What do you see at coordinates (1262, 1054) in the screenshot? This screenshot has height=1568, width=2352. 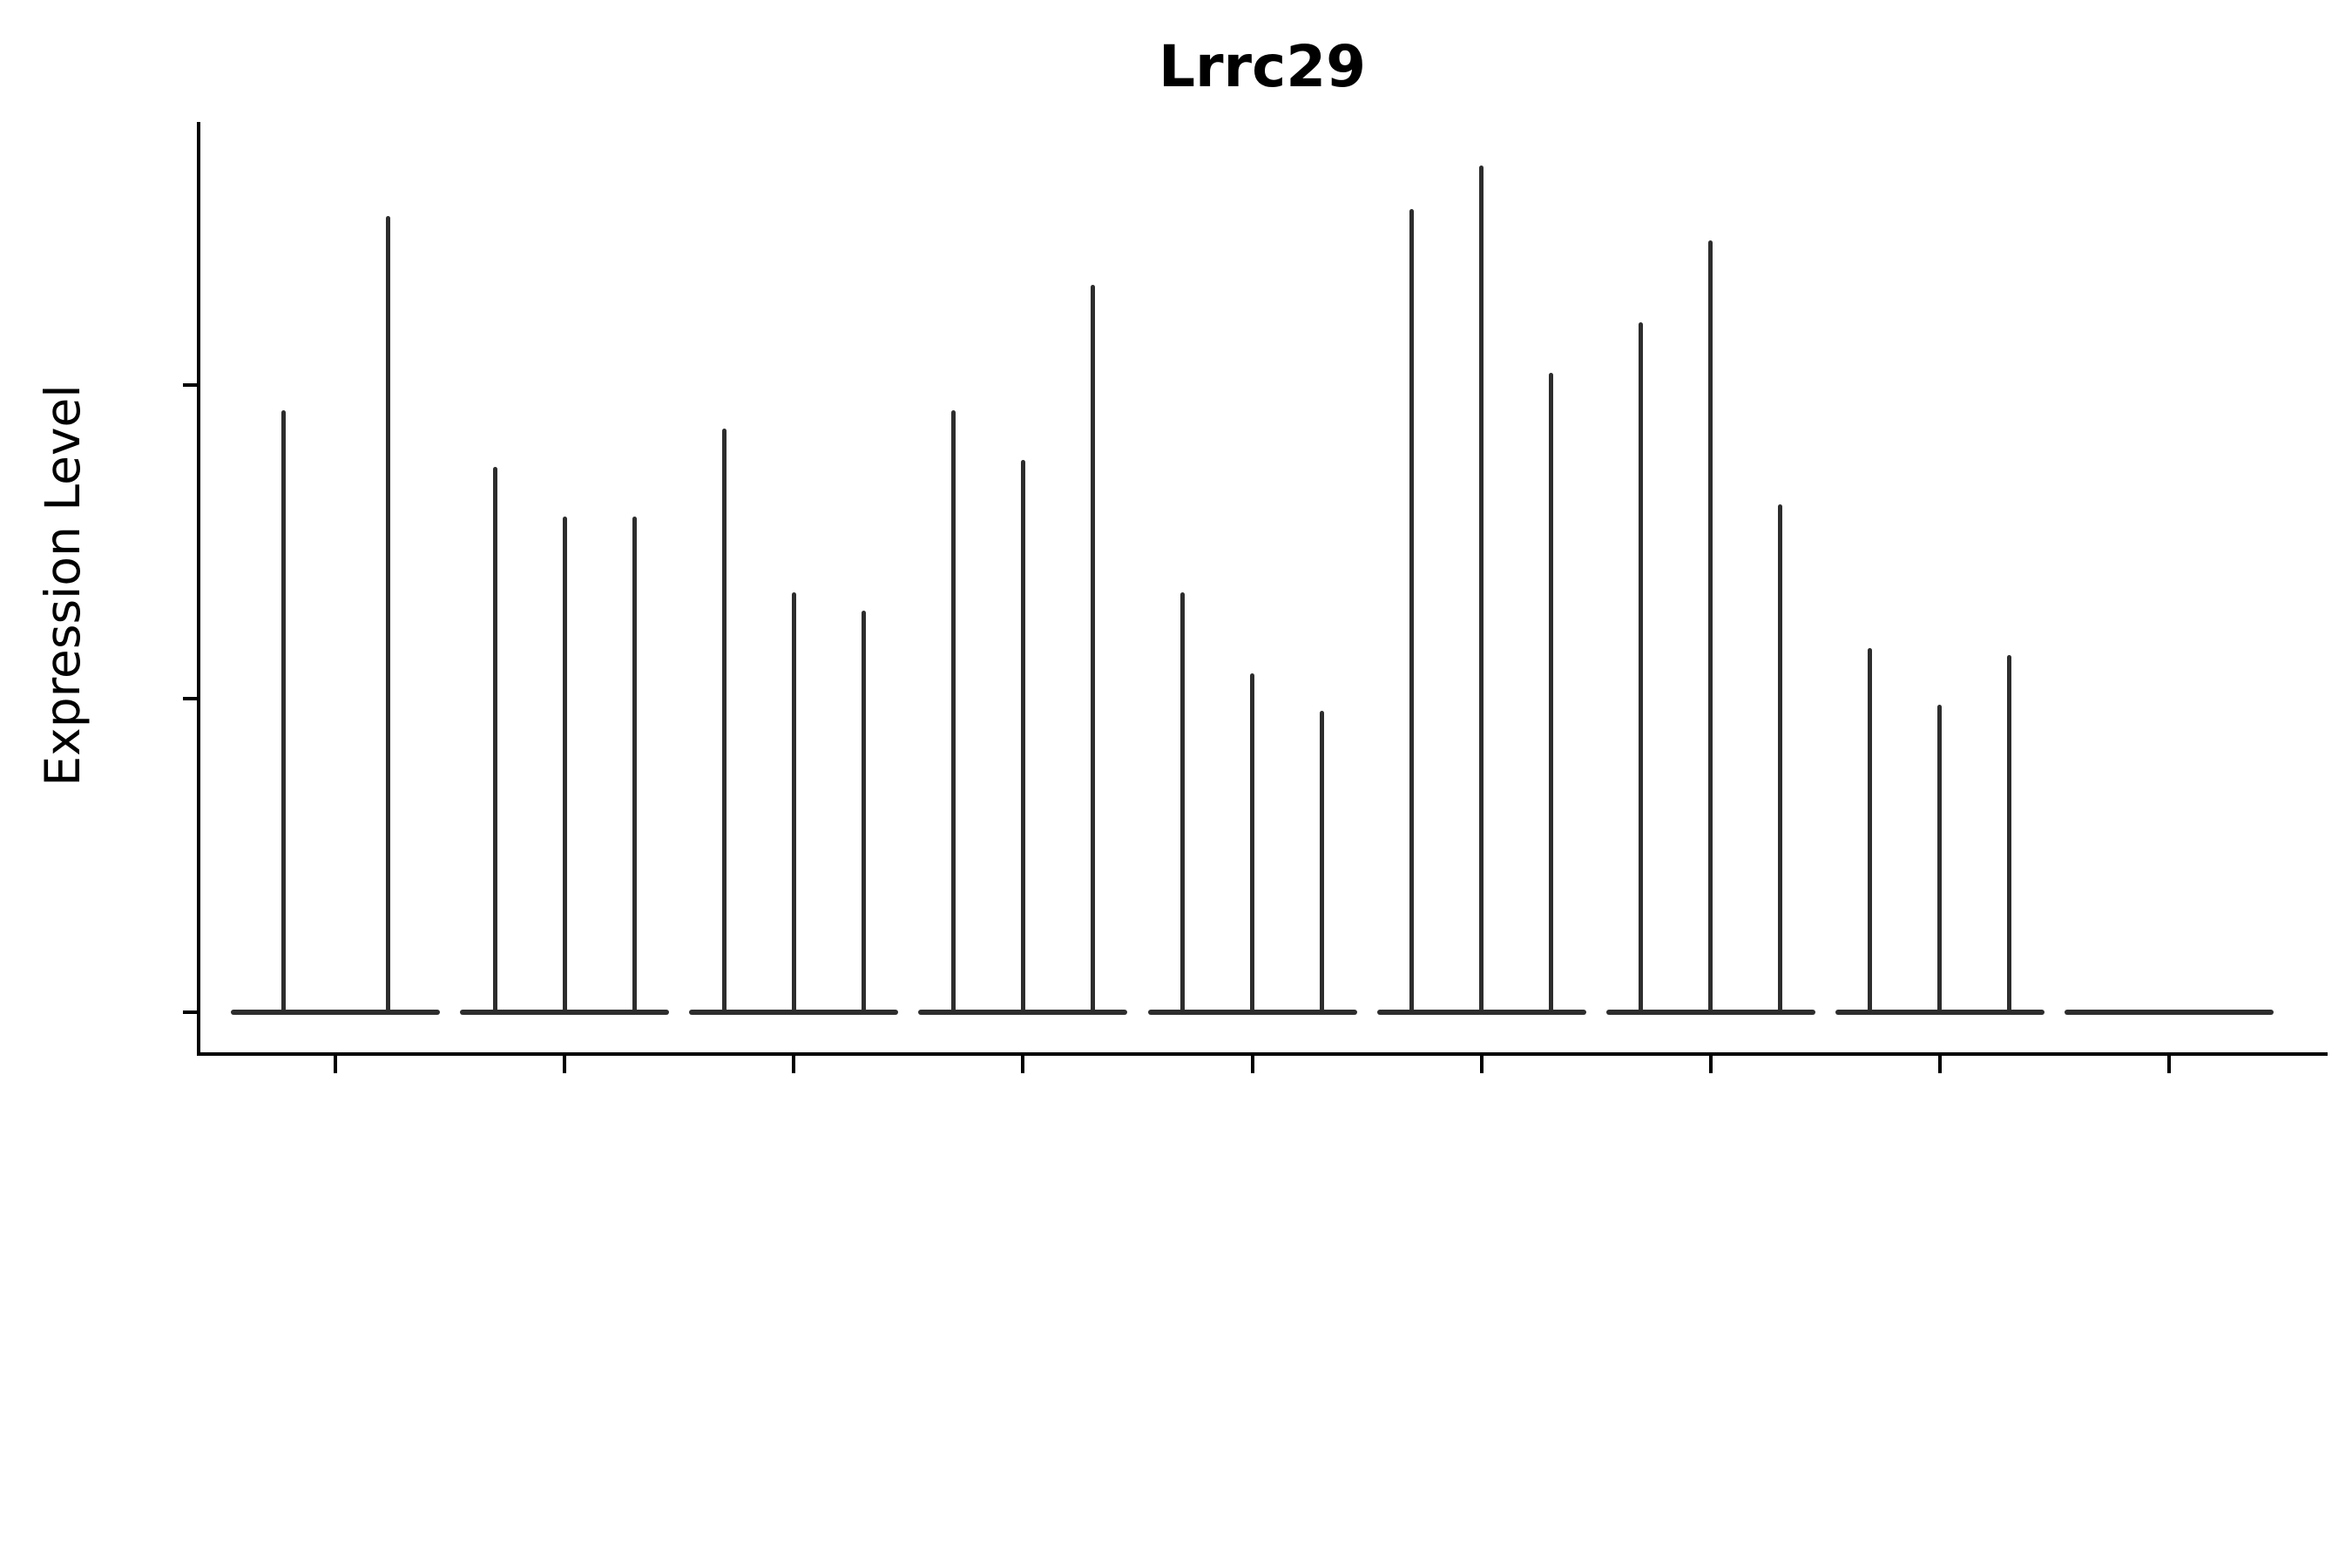 I see `x-axis-spine` at bounding box center [1262, 1054].